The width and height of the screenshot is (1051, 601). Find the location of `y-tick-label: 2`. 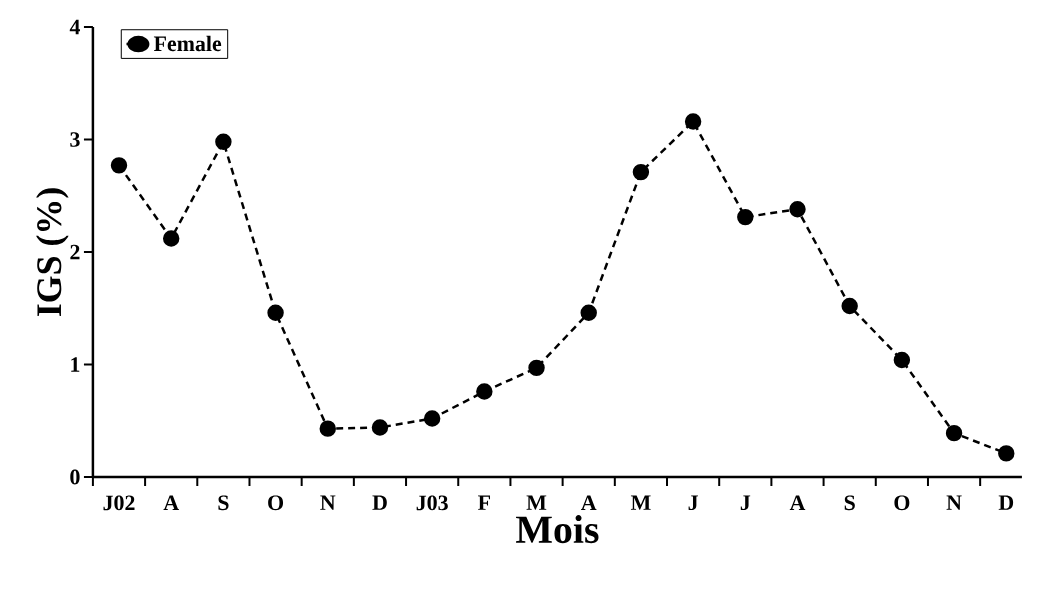

y-tick-label: 2 is located at coordinates (75, 252).